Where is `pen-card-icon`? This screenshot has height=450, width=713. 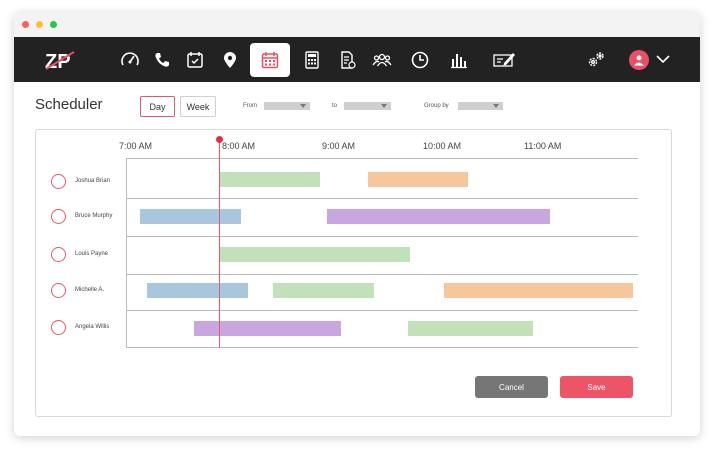 pen-card-icon is located at coordinates (504, 60).